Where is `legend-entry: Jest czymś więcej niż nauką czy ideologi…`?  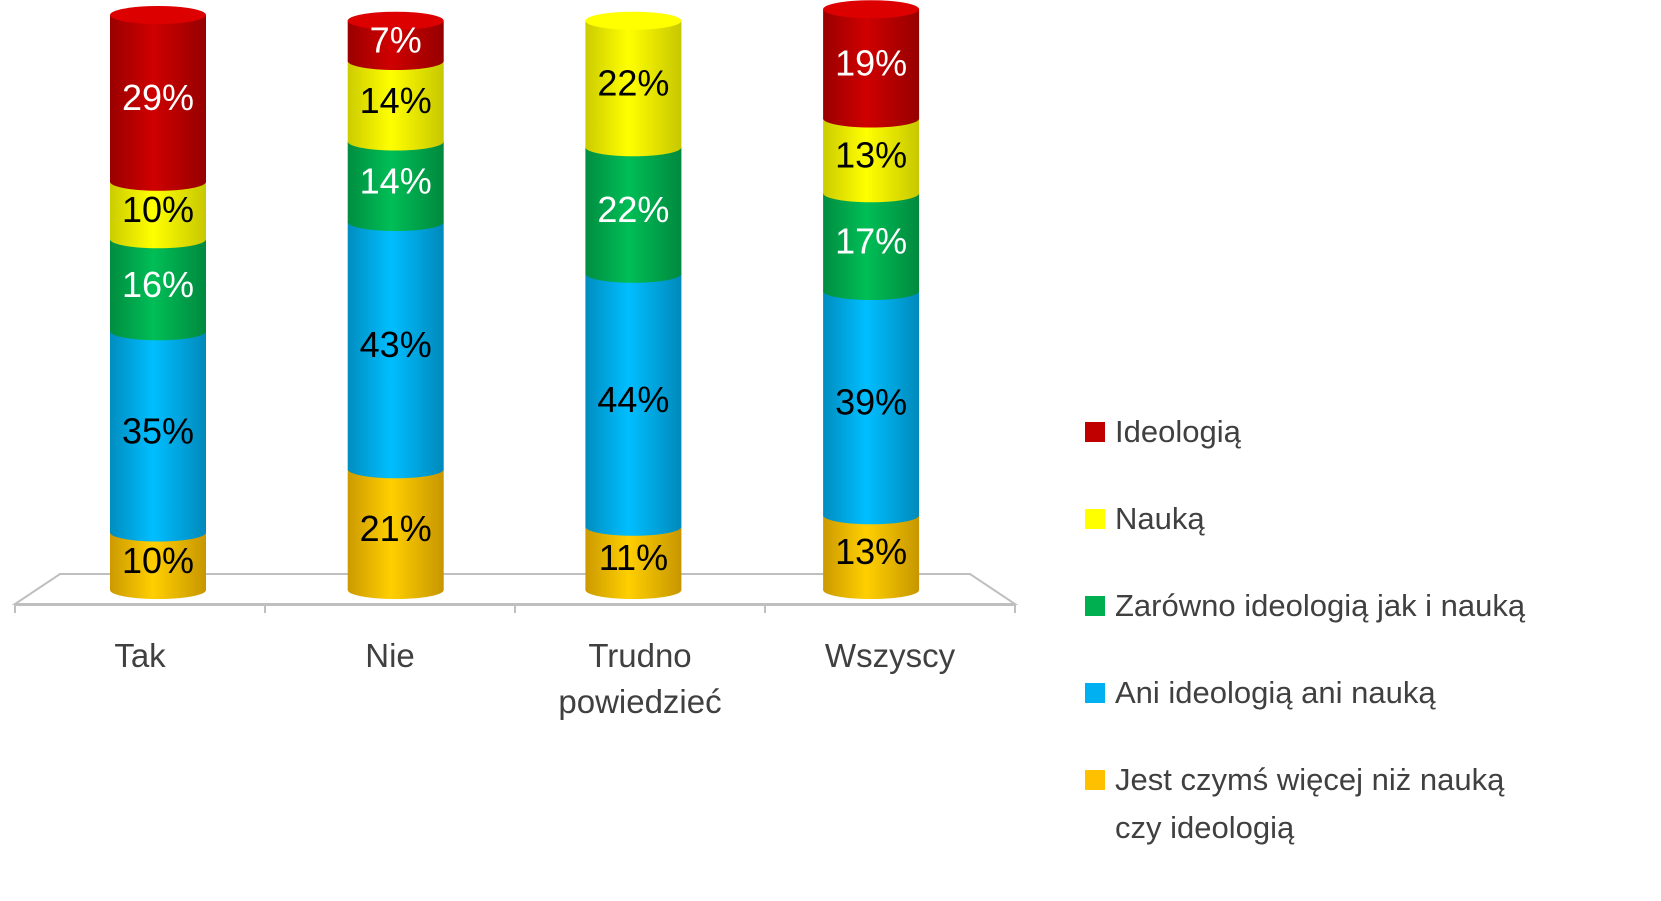
legend-entry: Jest czymś więcej niż nauką czy ideologi… is located at coordinates (1320, 804).